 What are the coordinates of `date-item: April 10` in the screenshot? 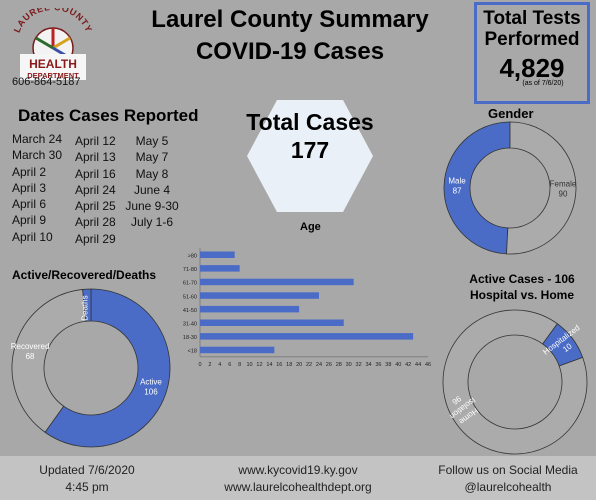 It's located at (32, 236).